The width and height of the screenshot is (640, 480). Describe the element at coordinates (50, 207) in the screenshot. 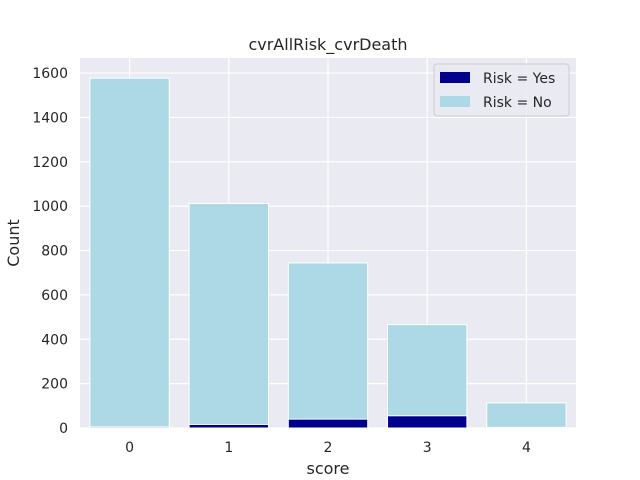

I see `y-tick-label: 1000` at that location.